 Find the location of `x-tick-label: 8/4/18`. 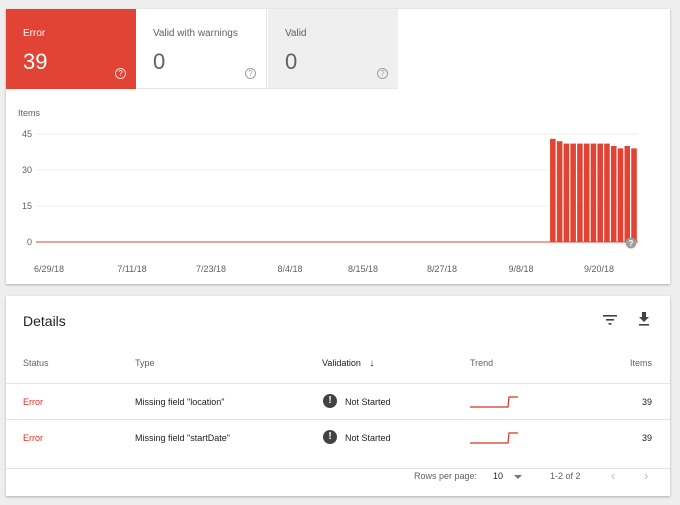

x-tick-label: 8/4/18 is located at coordinates (289, 269).